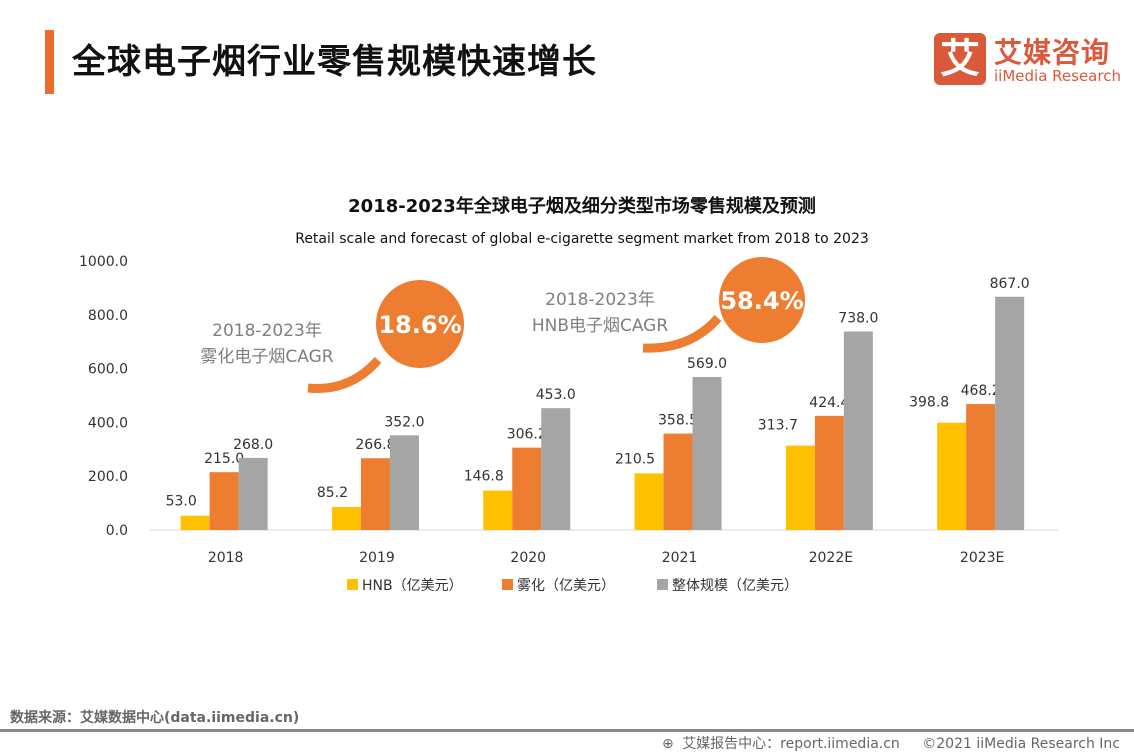 The height and width of the screenshot is (756, 1134). I want to click on data-label: 424.4, so click(829, 403).